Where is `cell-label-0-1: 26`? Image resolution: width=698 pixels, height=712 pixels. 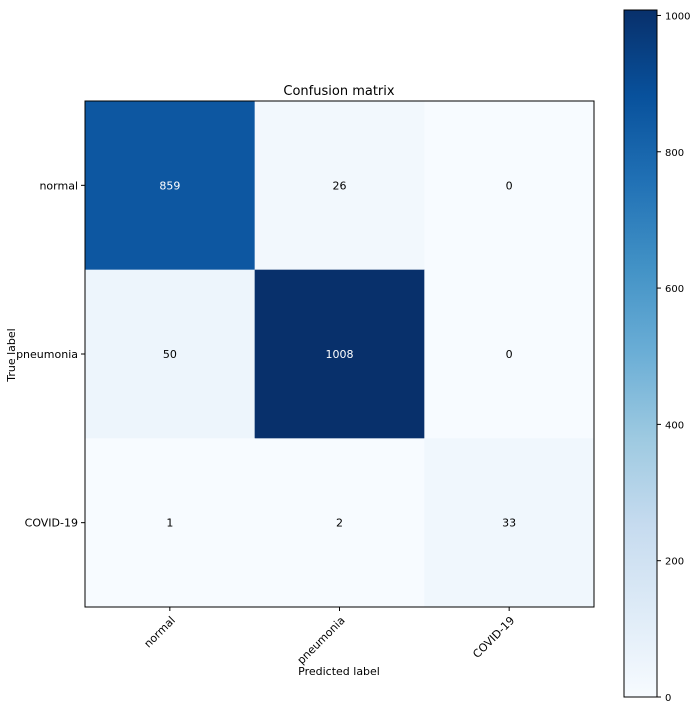
cell-label-0-1: 26 is located at coordinates (340, 185).